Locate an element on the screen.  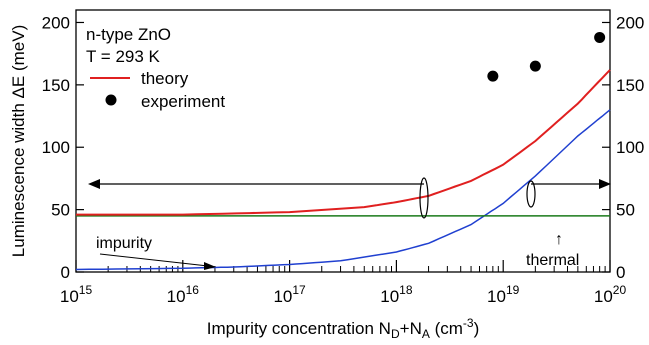
right-axis-arrow is located at coordinates (568, 193).